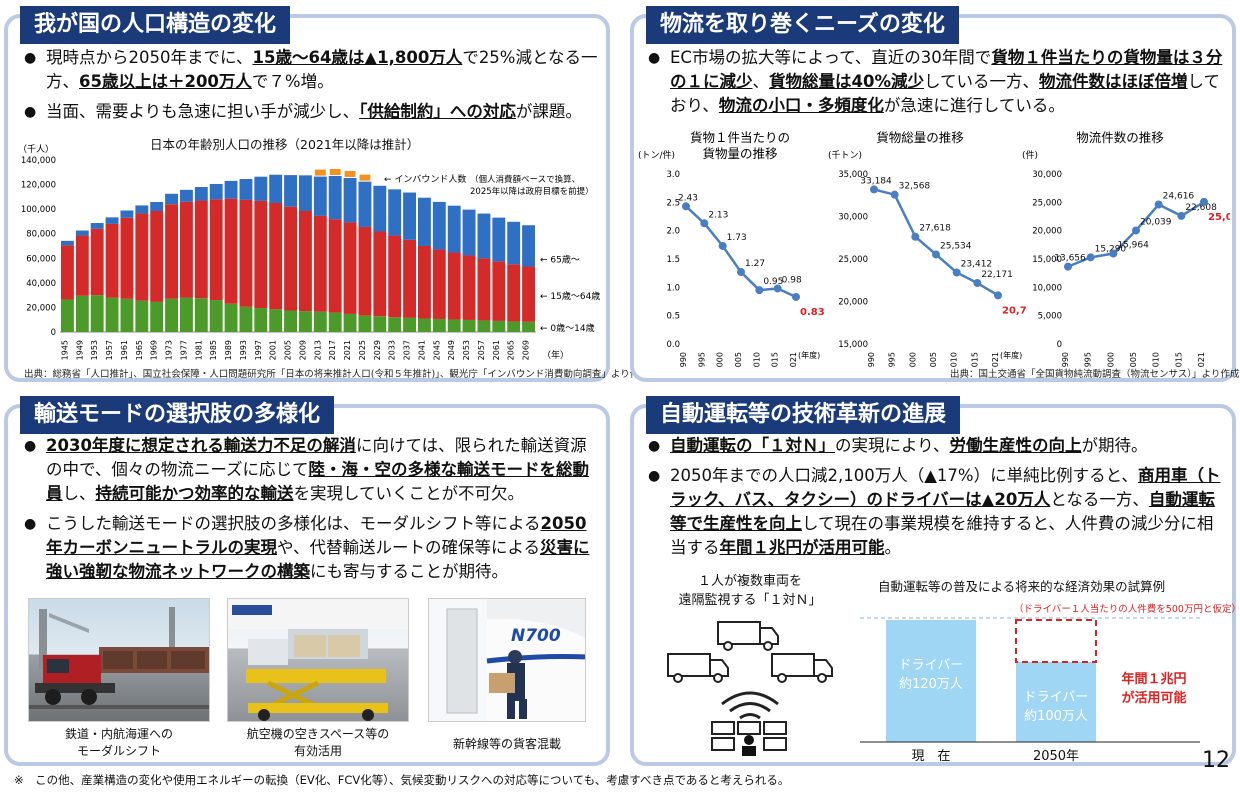  What do you see at coordinates (79, 350) in the screenshot?
I see `x-tick-label: 1949` at bounding box center [79, 350].